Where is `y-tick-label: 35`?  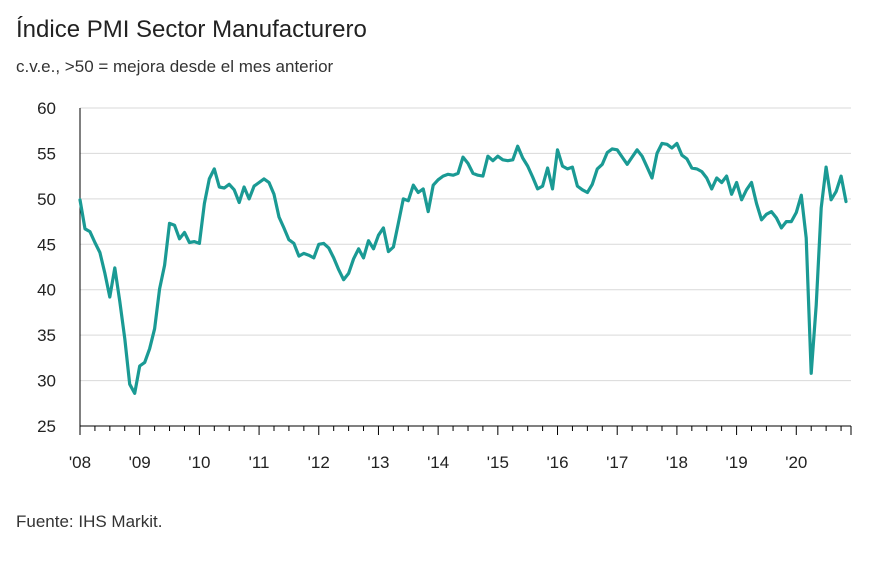
y-tick-label: 35 is located at coordinates (46, 335).